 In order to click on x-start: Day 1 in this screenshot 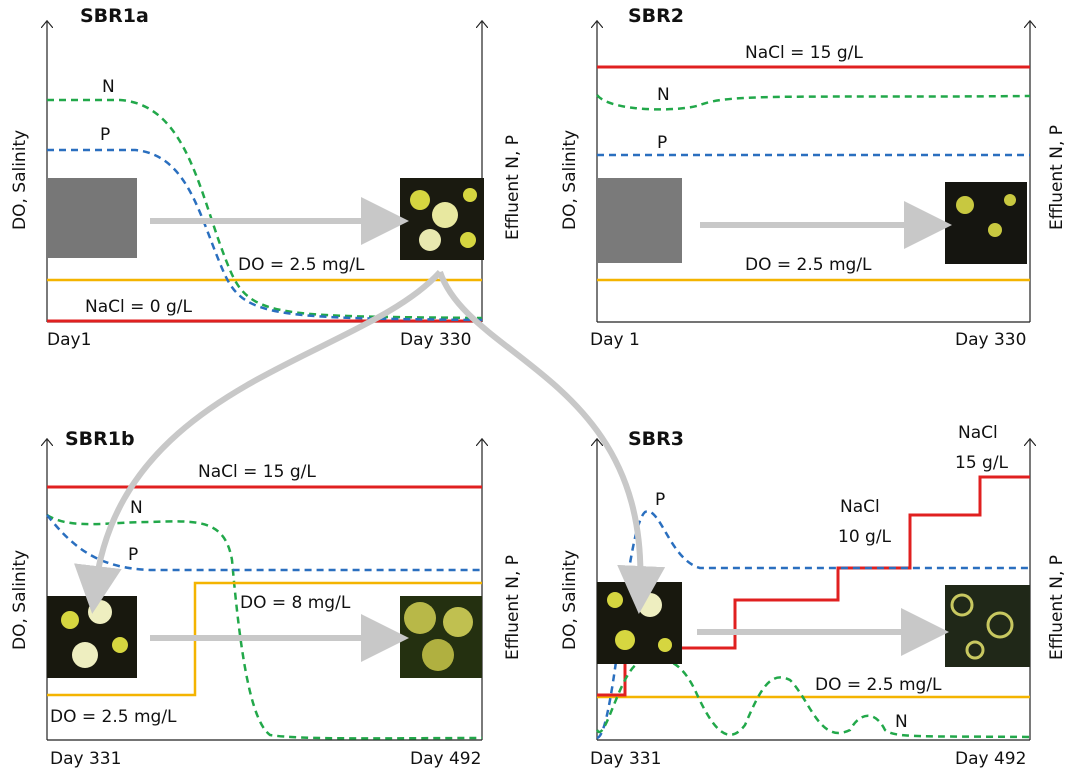, I will do `click(615, 340)`.